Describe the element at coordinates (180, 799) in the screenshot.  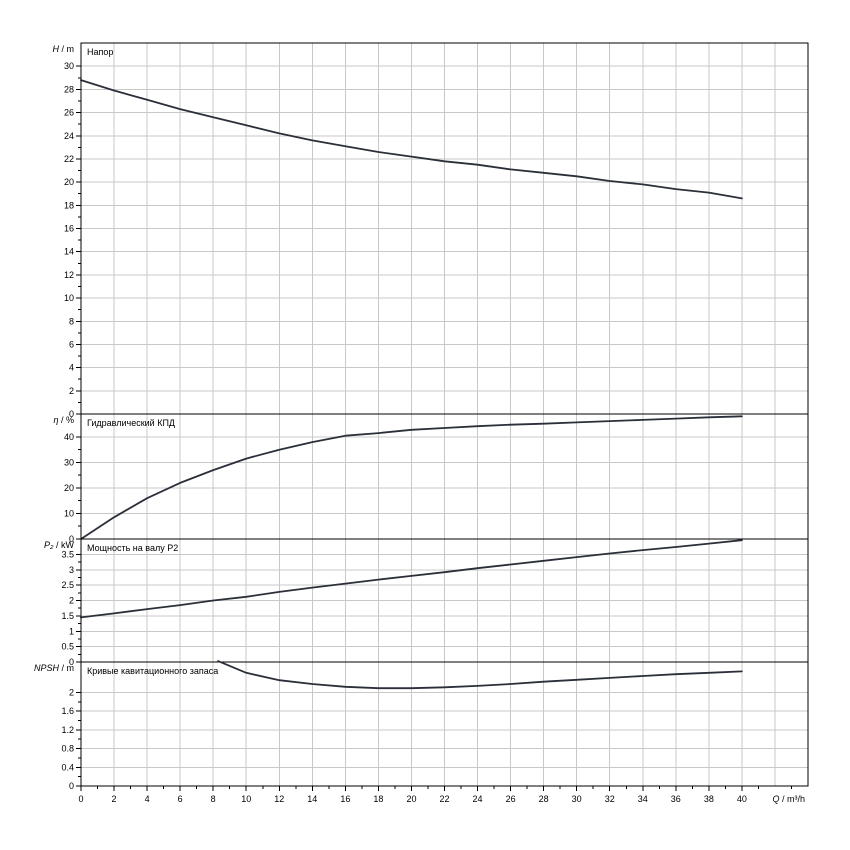
I see `x-tick-label: 6` at that location.